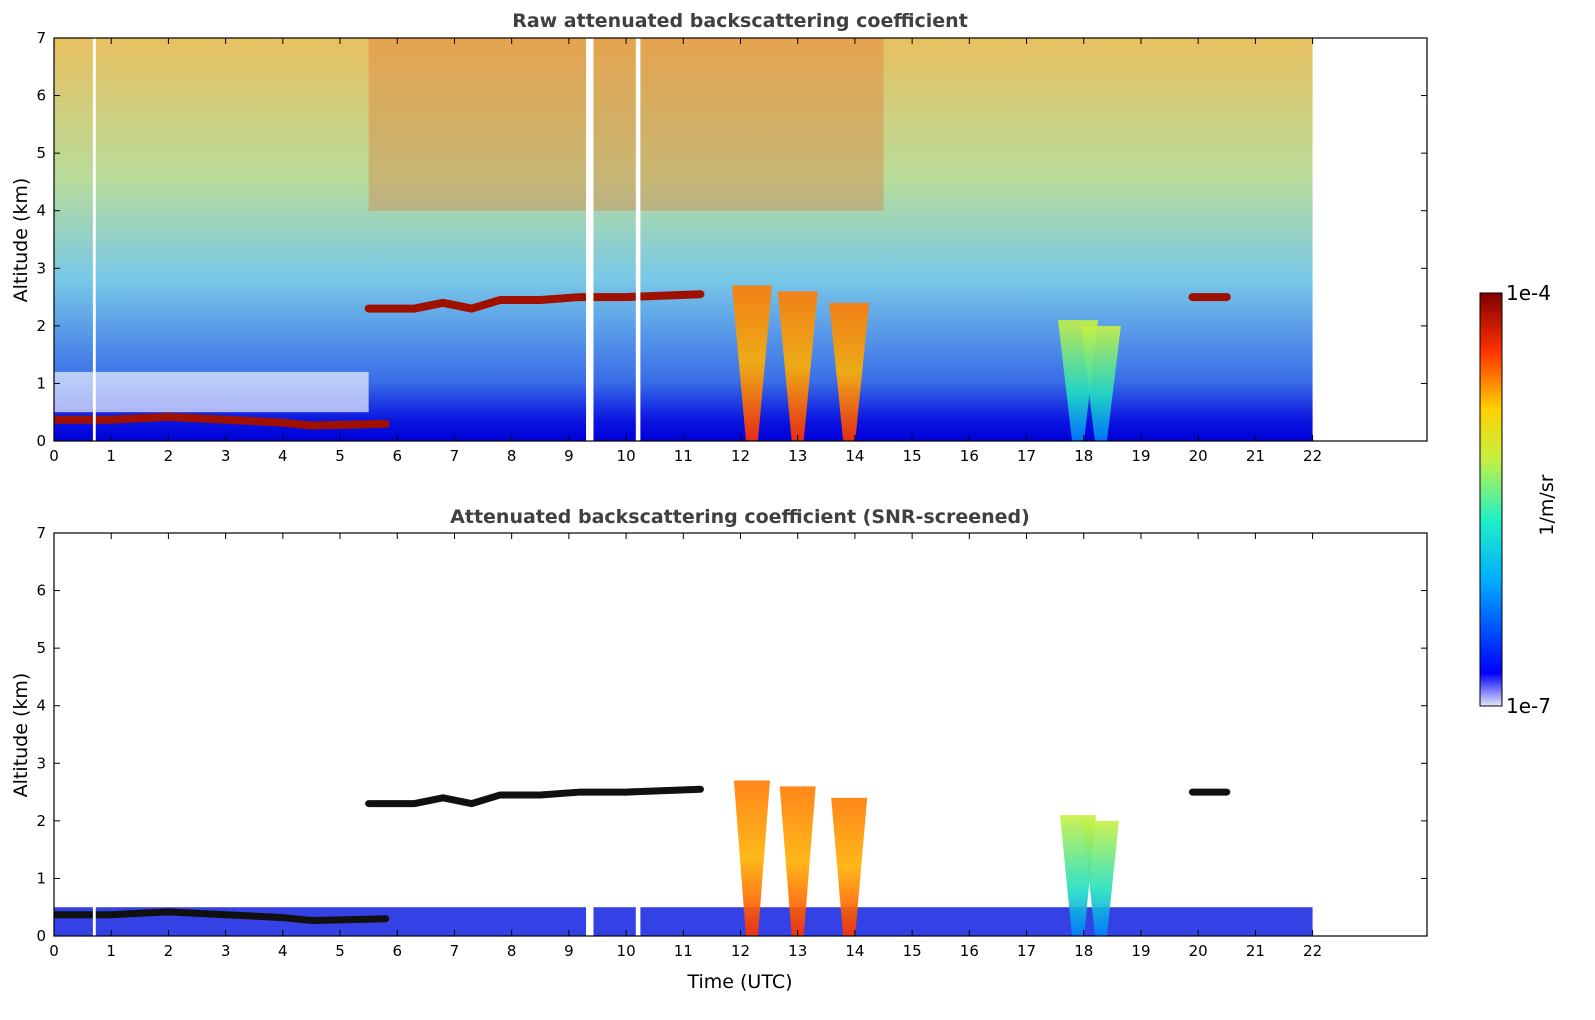 The height and width of the screenshot is (1020, 1595). Describe the element at coordinates (1528, 293) in the screenshot. I see `colorbar-max-label: 1e-4` at that location.